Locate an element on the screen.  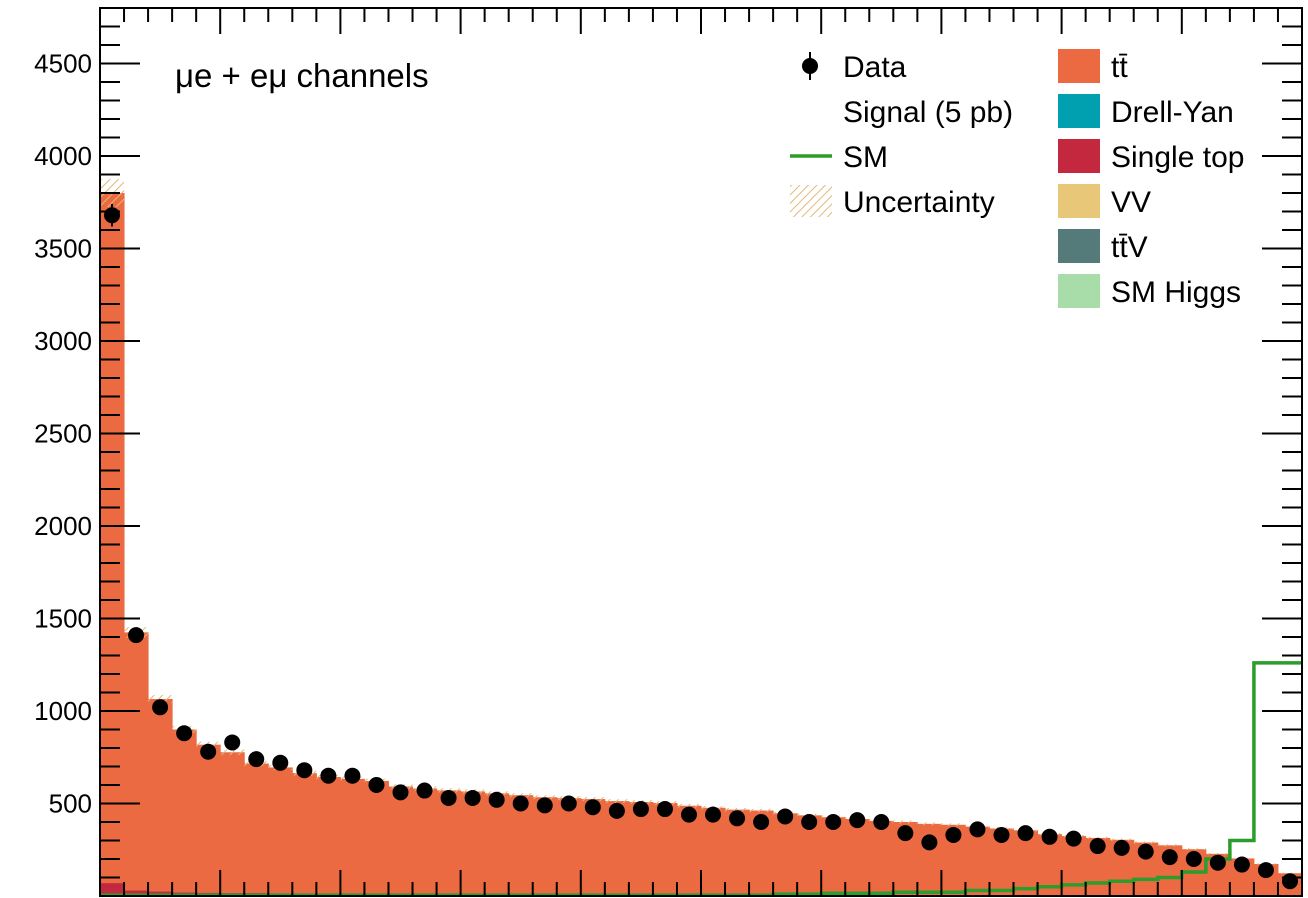
y-tick-label: 2000 is located at coordinates (63, 526).